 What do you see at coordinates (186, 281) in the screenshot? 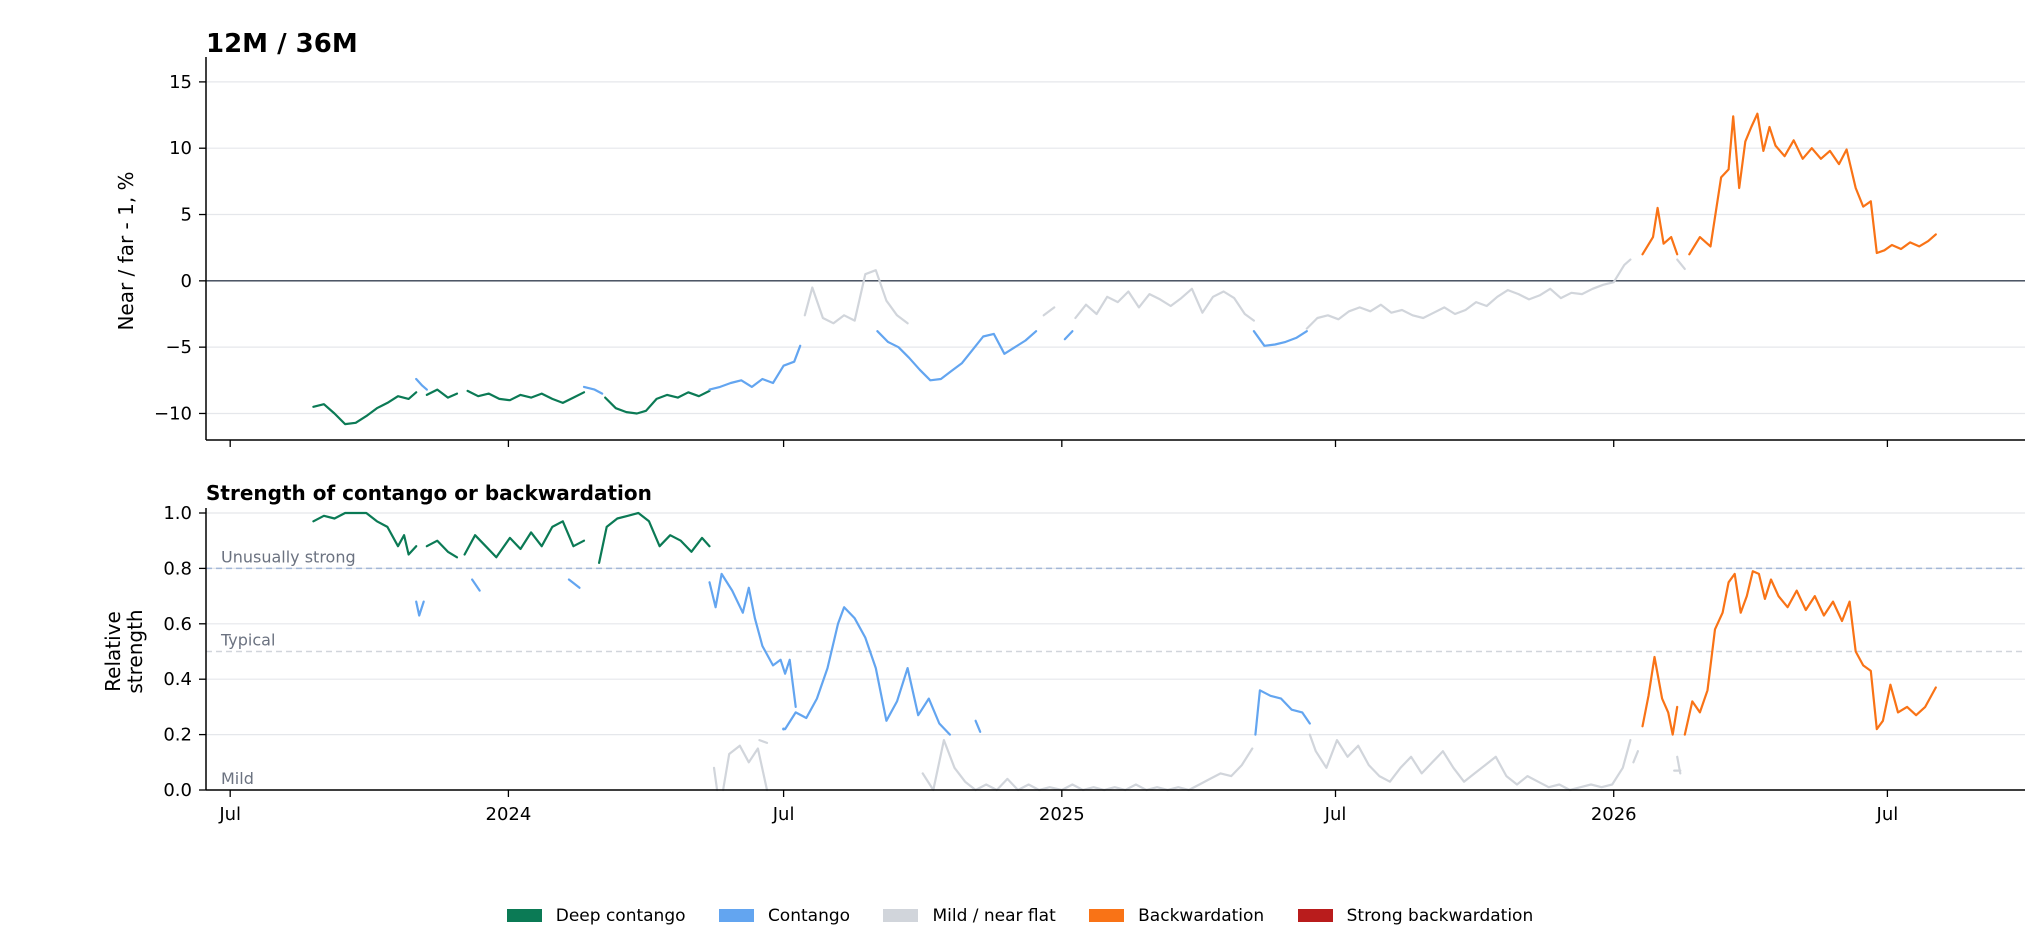
I see `y-tick-label-2: 0` at bounding box center [186, 281].